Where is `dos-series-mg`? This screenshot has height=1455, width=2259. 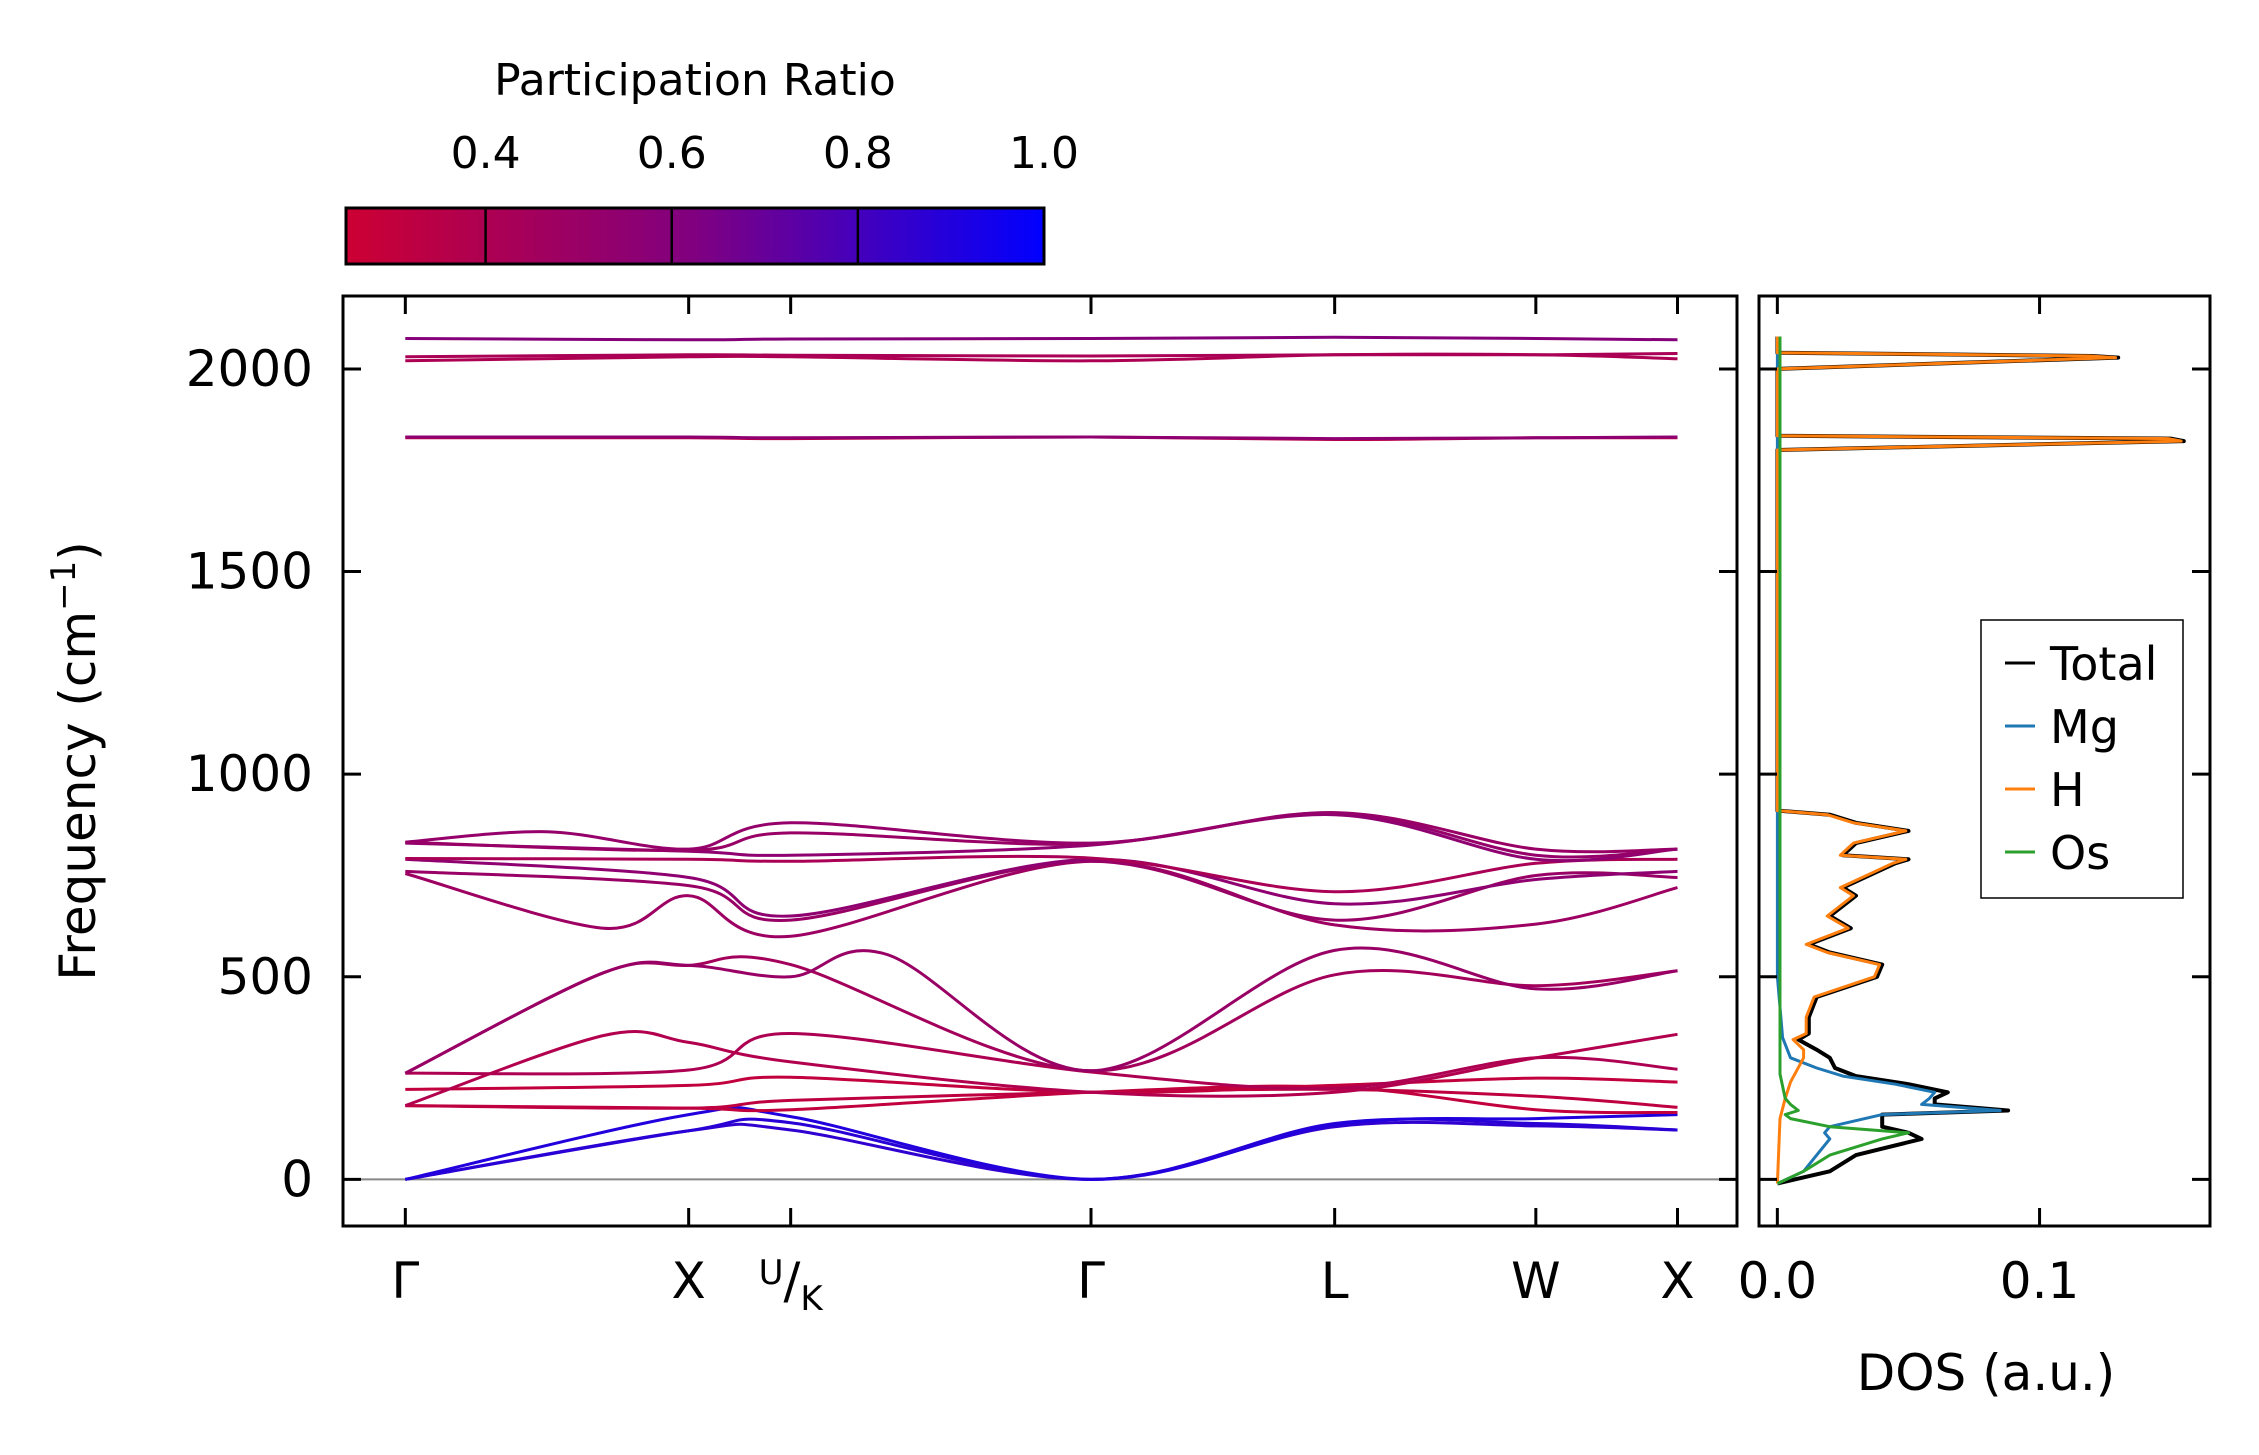
dos-series-mg is located at coordinates (1888, 760).